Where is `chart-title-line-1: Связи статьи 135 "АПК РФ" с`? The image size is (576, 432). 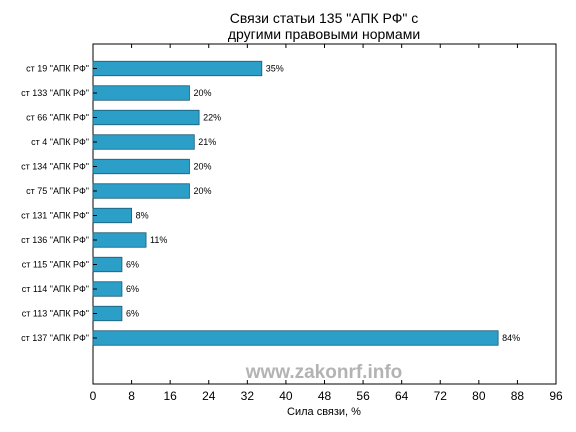
chart-title-line-1: Связи статьи 135 "АПК РФ" с is located at coordinates (324, 18).